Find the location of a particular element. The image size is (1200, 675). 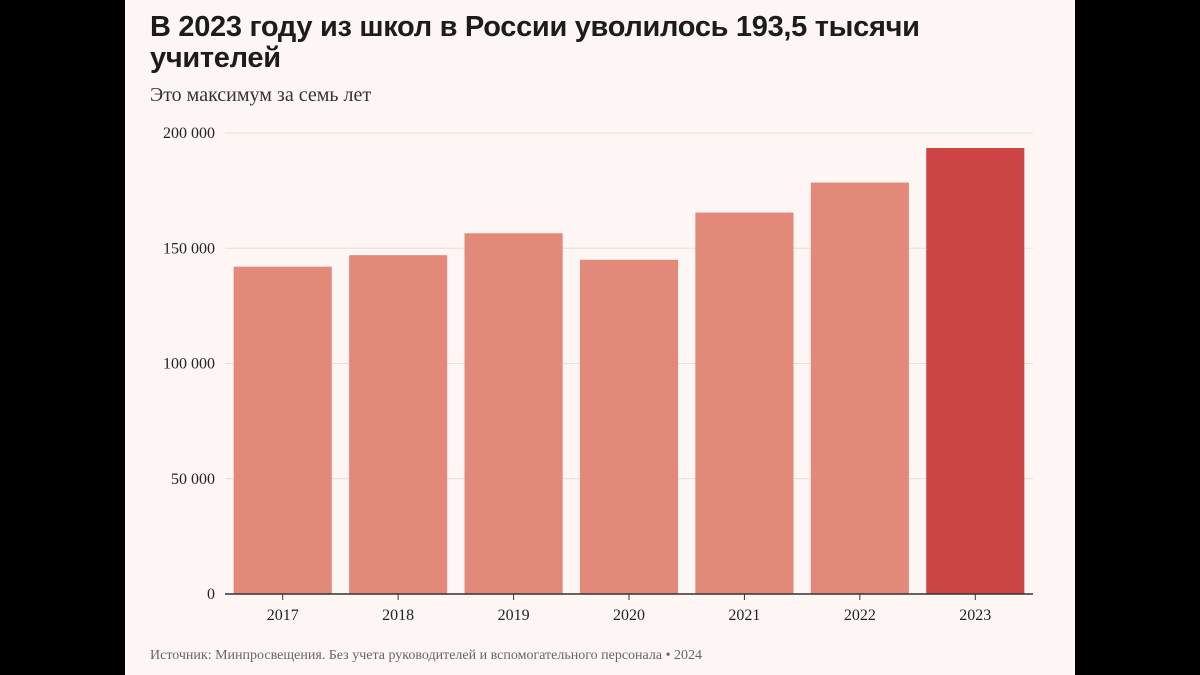

x-tick-label: 2022 is located at coordinates (860, 615).